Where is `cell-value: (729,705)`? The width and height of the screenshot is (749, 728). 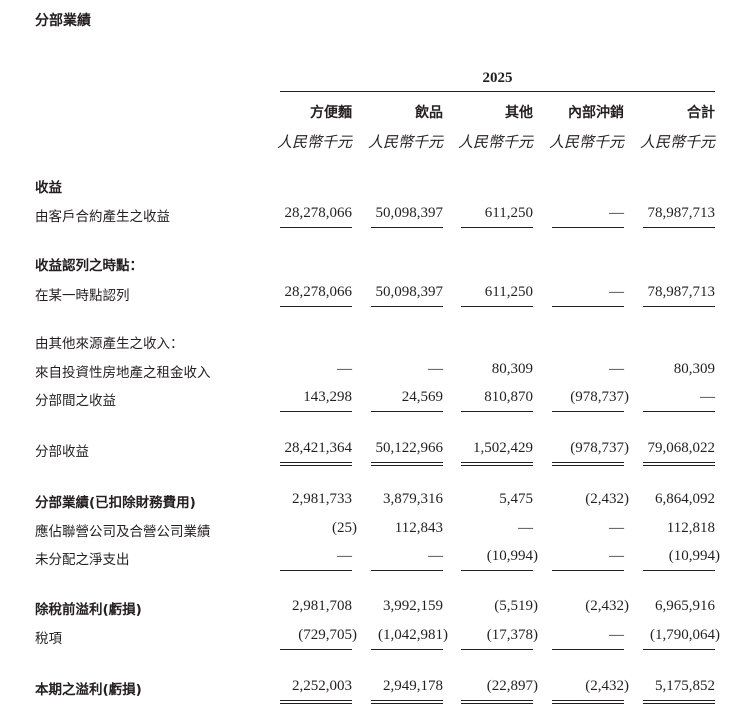 cell-value: (729,705) is located at coordinates (327, 635).